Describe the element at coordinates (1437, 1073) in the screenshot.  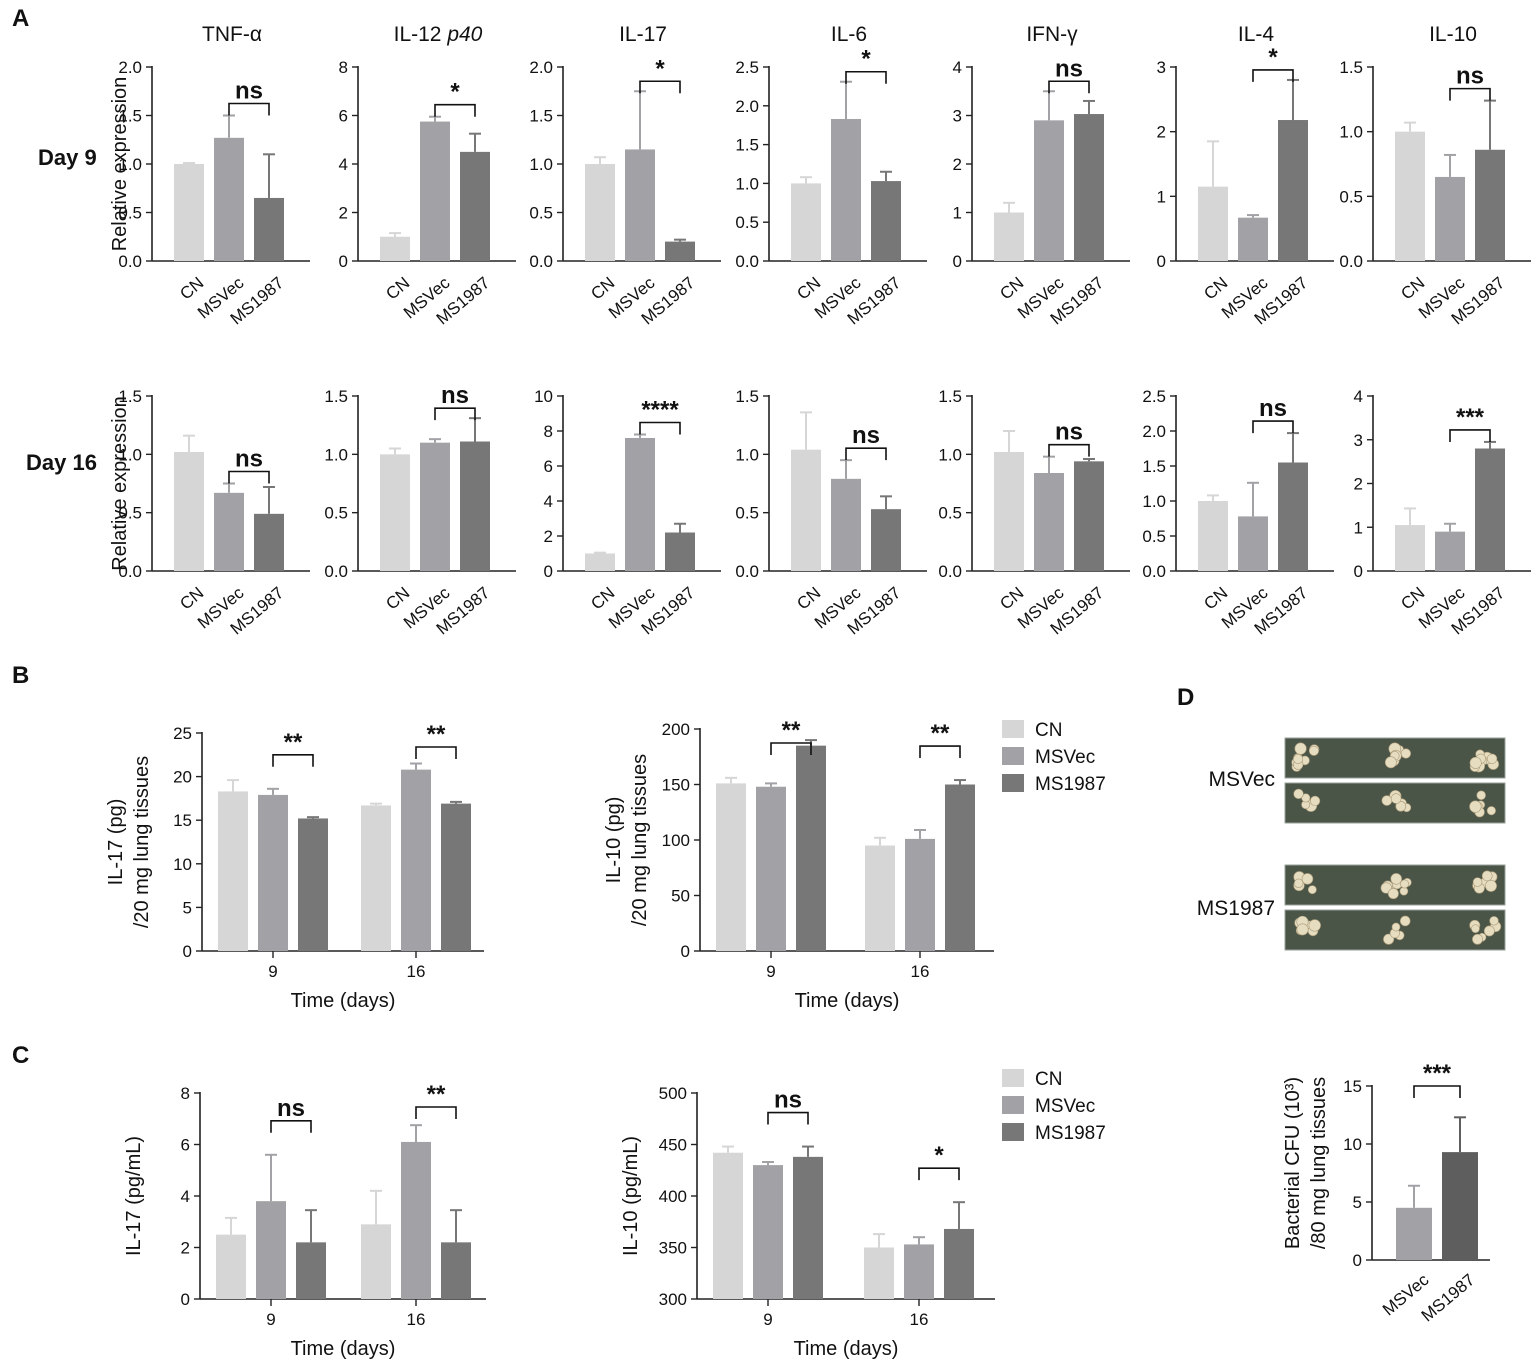
I see `significance-label: ***` at that location.